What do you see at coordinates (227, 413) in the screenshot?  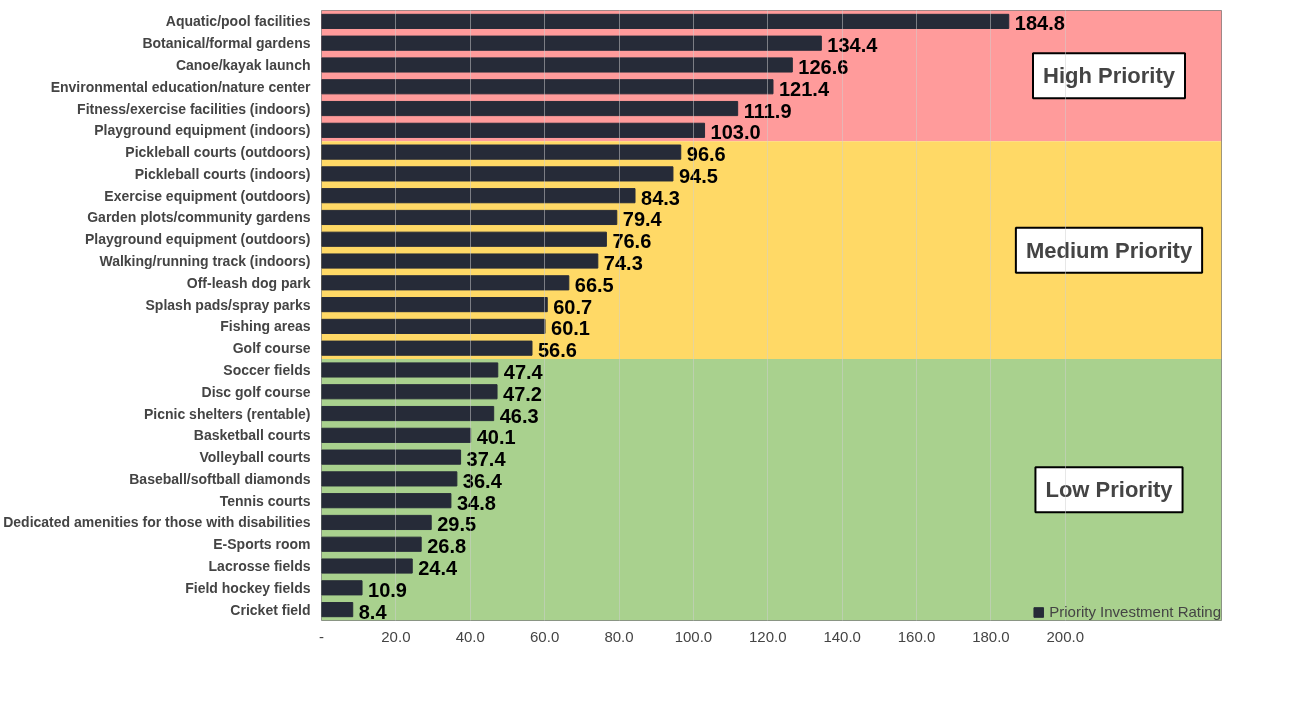 I see `y-tick-label: Picnic shelters (rentable)` at bounding box center [227, 413].